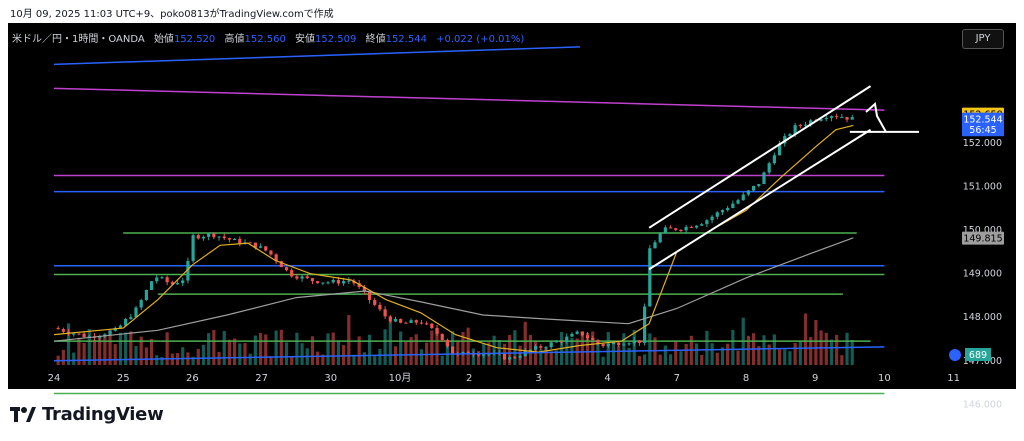 The width and height of the screenshot is (1024, 441). Describe the element at coordinates (982, 230) in the screenshot. I see `price-tick-label: 150.000` at that location.